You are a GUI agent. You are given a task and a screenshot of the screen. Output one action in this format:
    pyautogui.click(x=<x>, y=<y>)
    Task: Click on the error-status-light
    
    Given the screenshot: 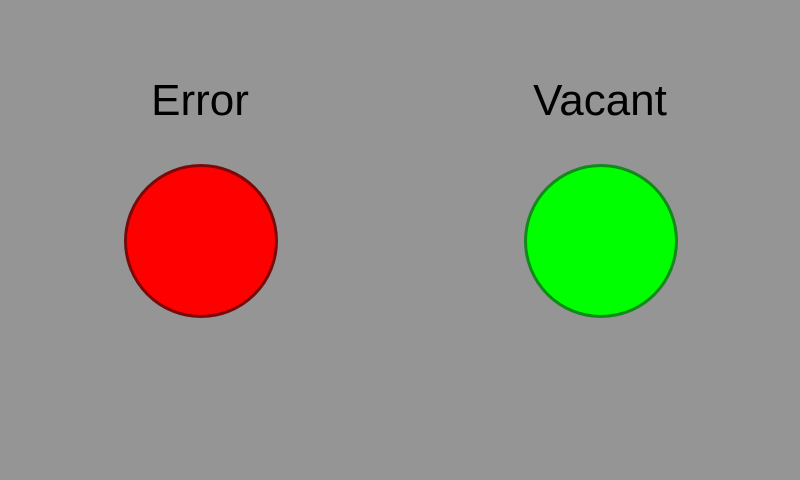 What is the action you would take?
    pyautogui.click(x=201, y=241)
    